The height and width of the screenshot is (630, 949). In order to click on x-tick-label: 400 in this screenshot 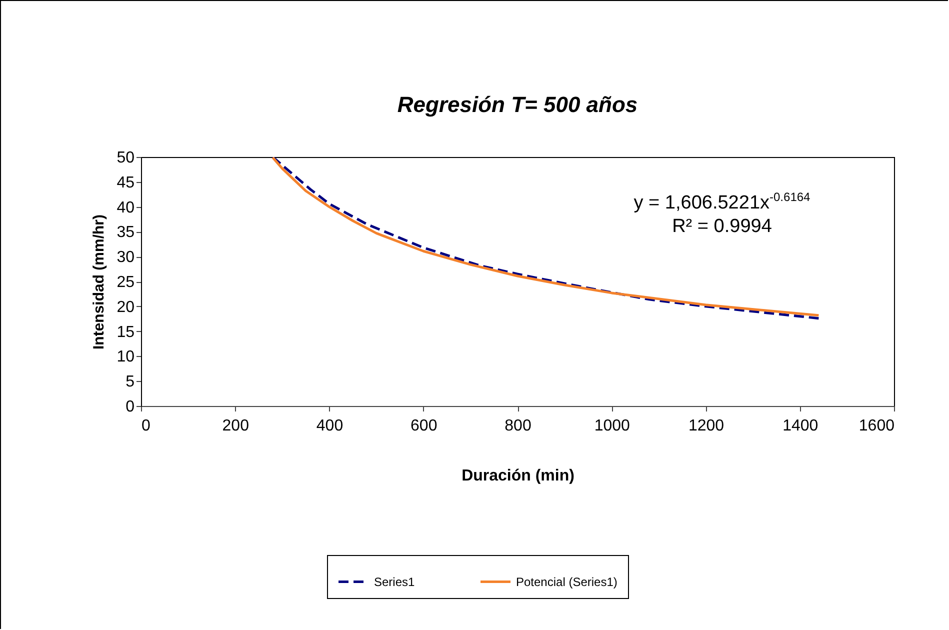, I will do `click(330, 426)`.